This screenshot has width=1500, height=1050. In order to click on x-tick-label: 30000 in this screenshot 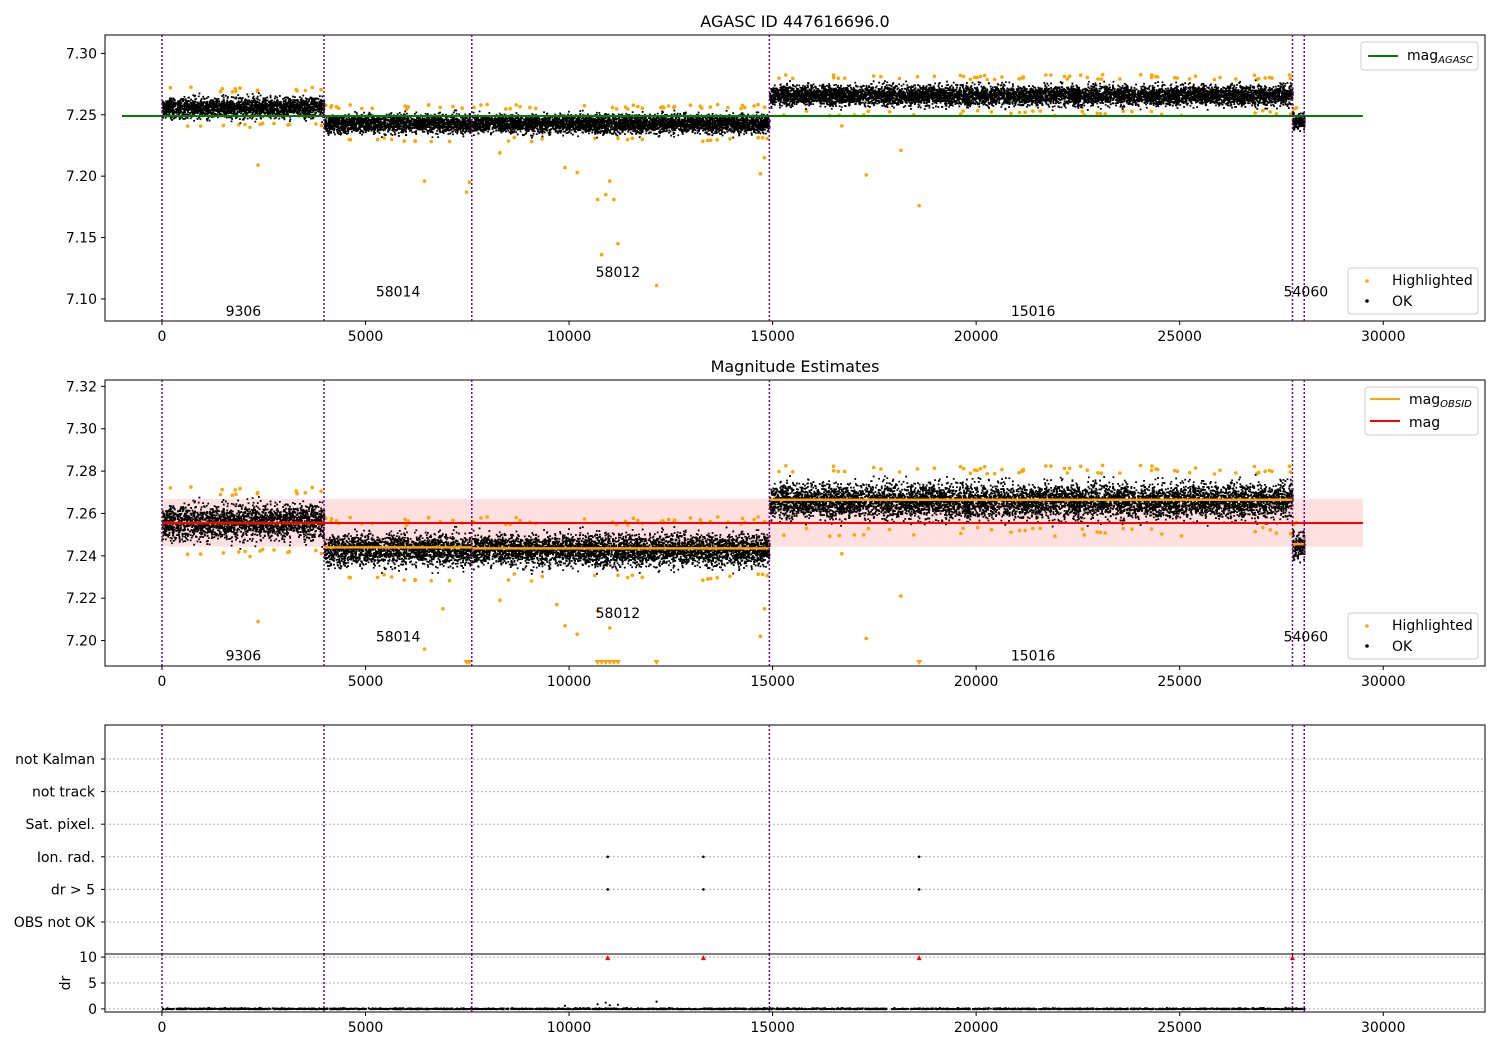, I will do `click(1383, 682)`.